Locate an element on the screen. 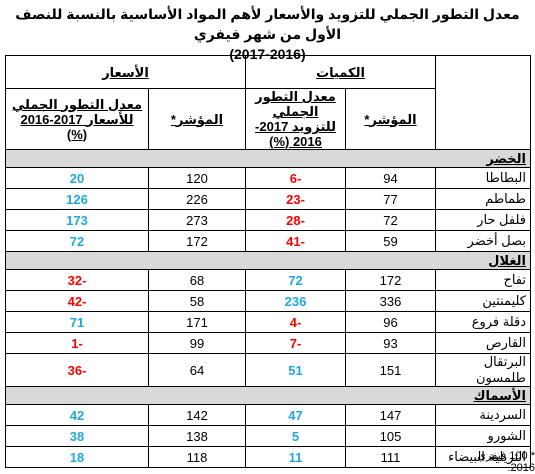  data-row: البطاطا 94 -6 120 20 is located at coordinates (268, 178).